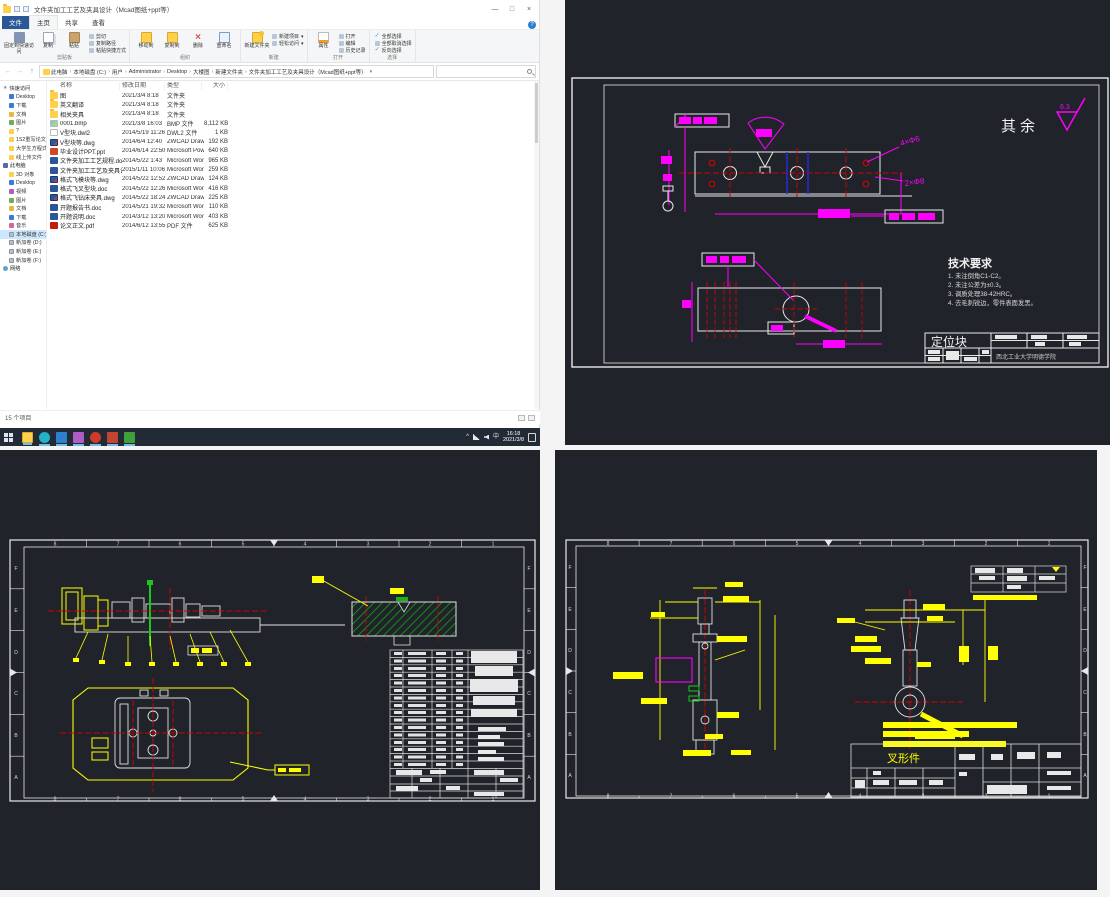 The width and height of the screenshot is (1110, 897). What do you see at coordinates (8, 437) in the screenshot?
I see `start-button` at bounding box center [8, 437].